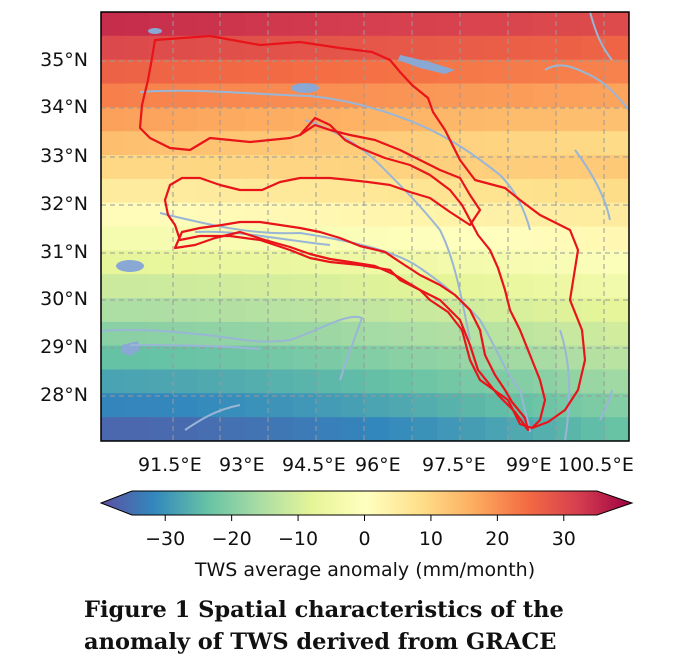 The image size is (686, 669). I want to click on colorbar-tick-label: 0, so click(364, 539).